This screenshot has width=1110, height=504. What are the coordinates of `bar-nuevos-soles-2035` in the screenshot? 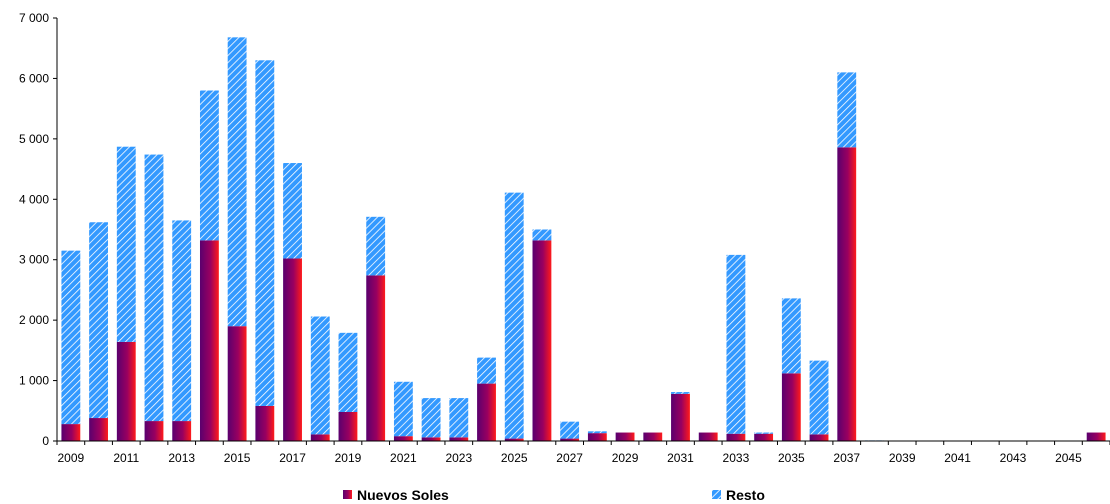 It's located at (791, 407).